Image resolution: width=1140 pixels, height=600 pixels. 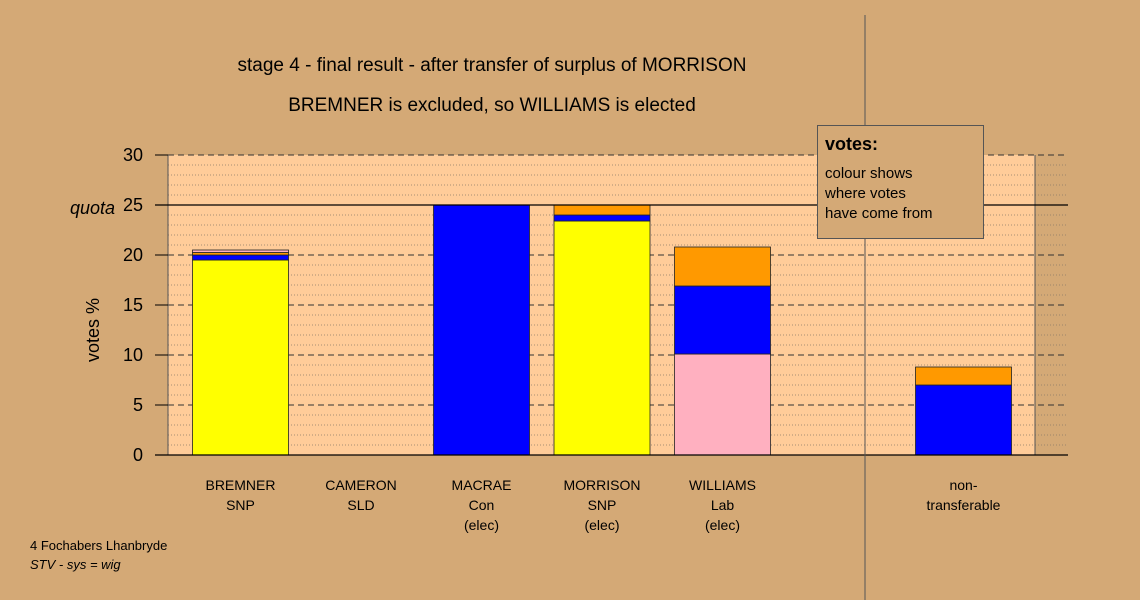 I want to click on y-axis-label: votes %, so click(x=93, y=330).